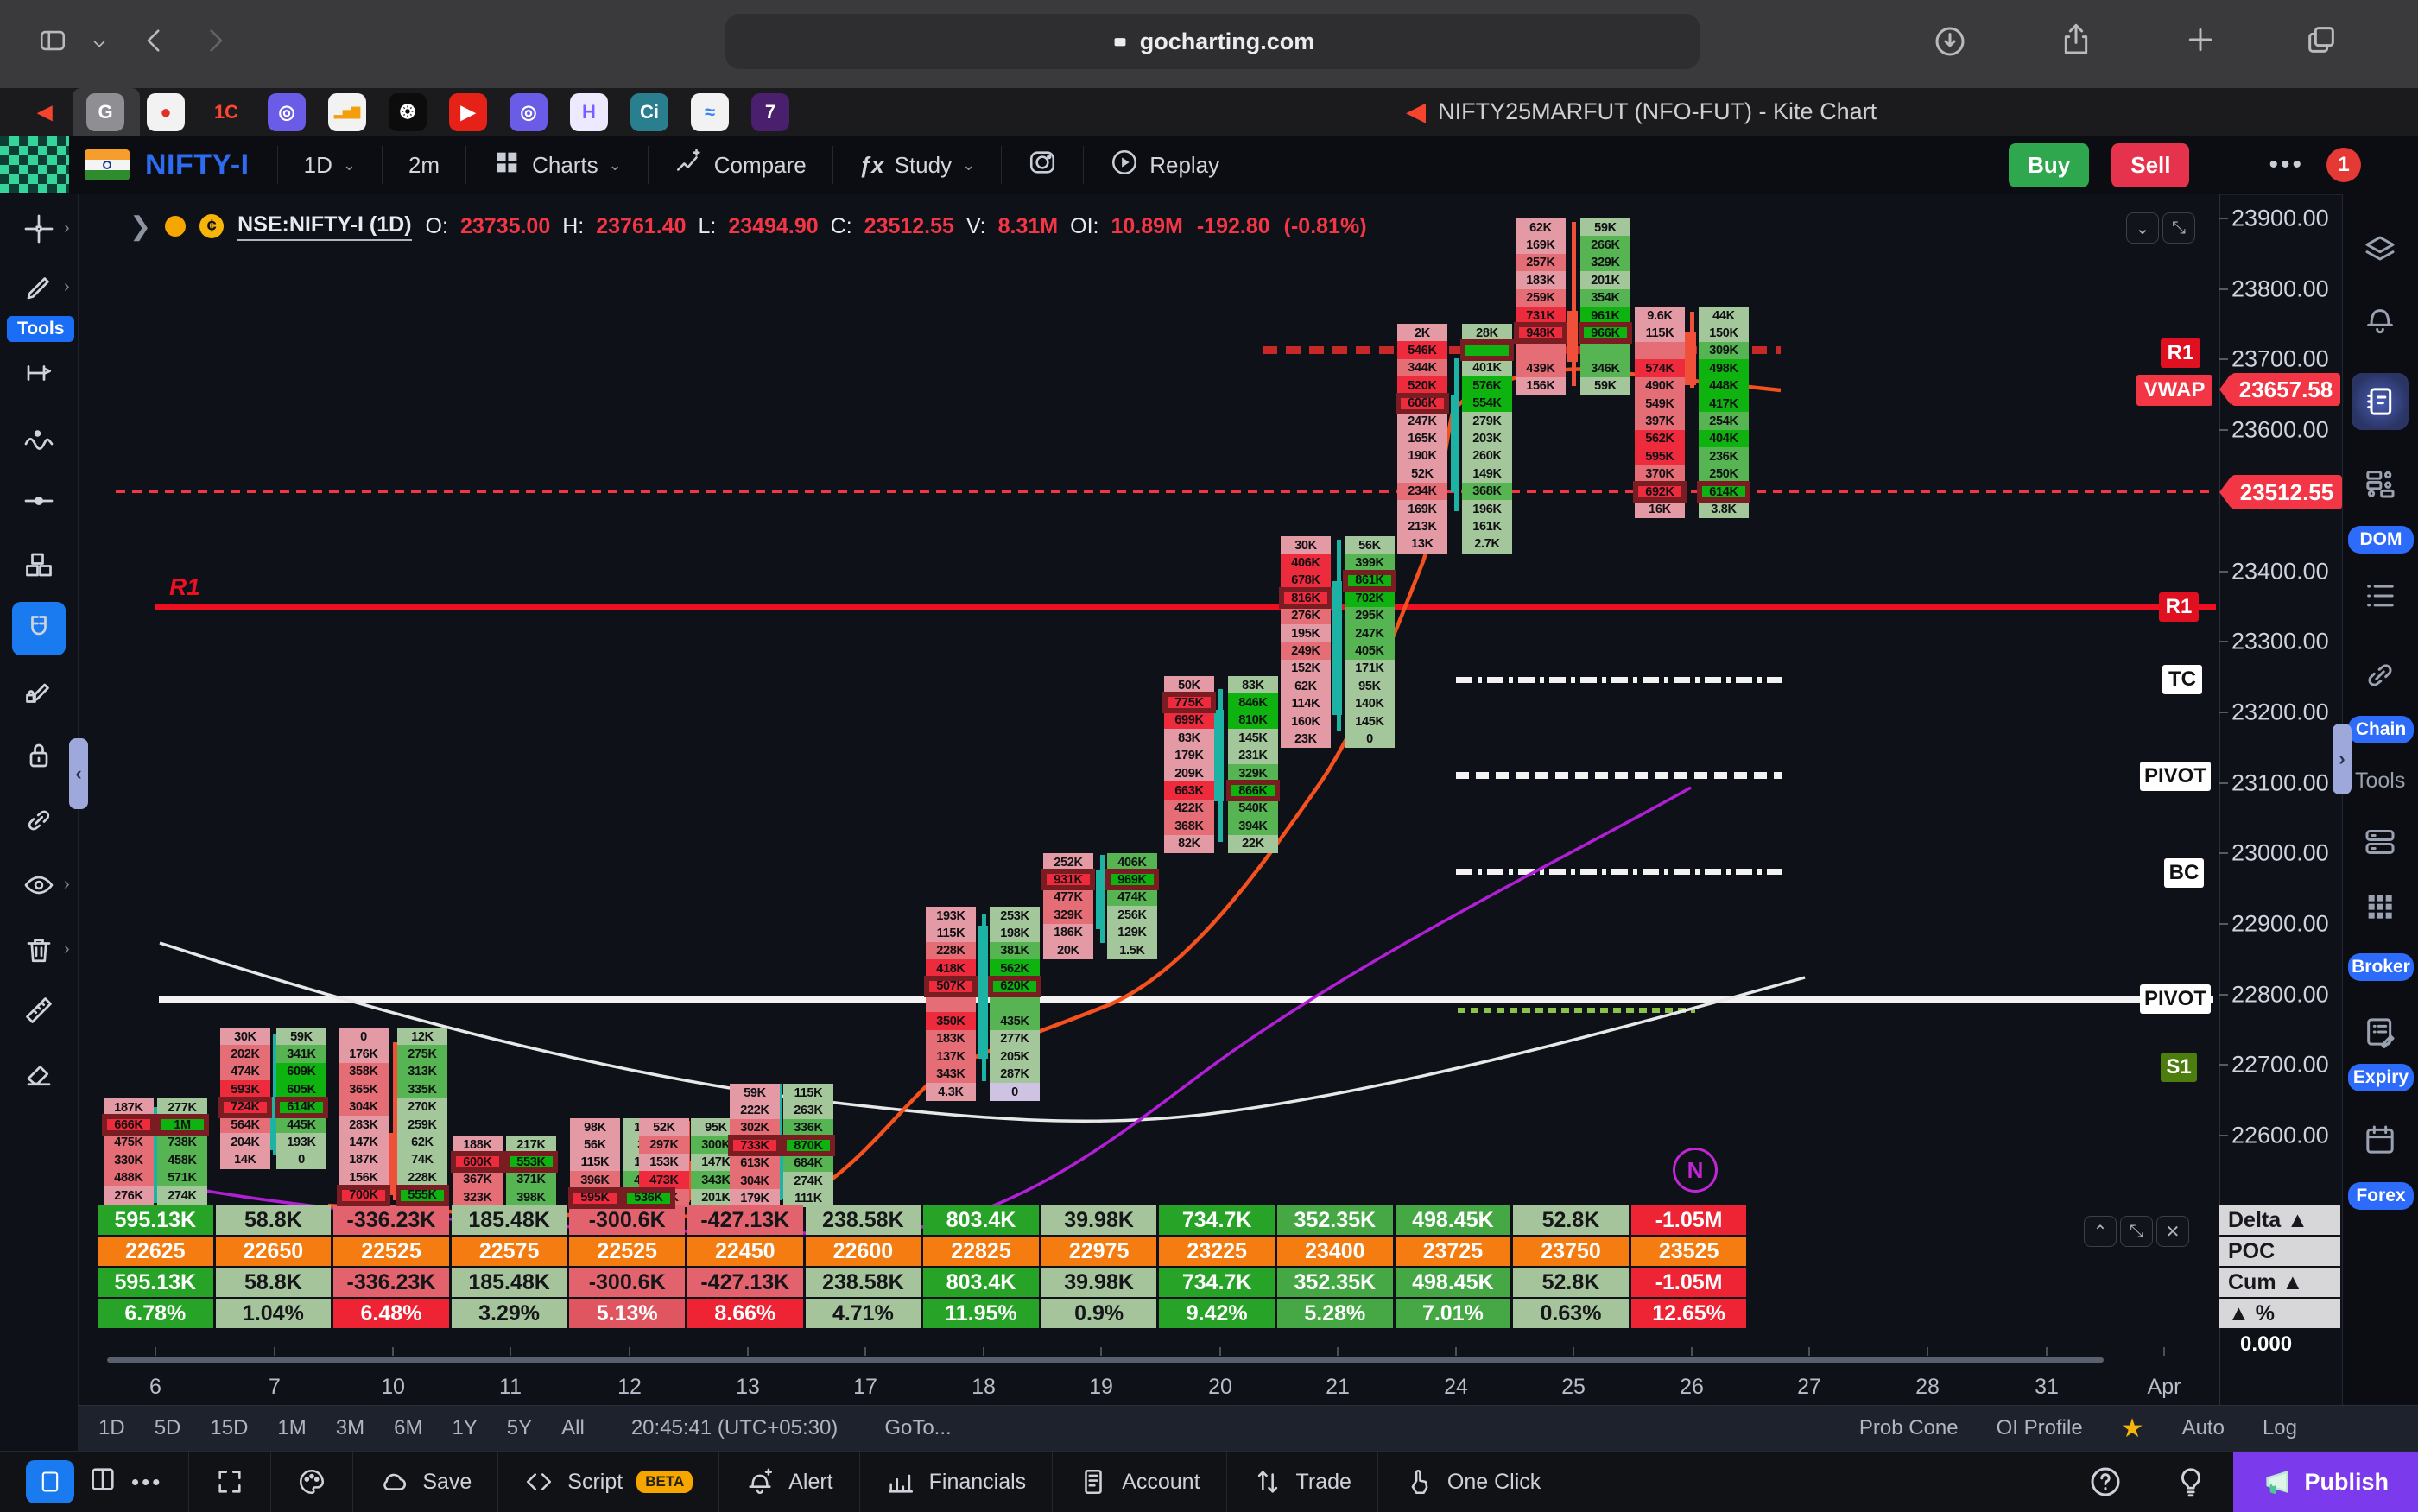 The width and height of the screenshot is (2418, 1512). I want to click on sell-button: Sell, so click(2150, 164).